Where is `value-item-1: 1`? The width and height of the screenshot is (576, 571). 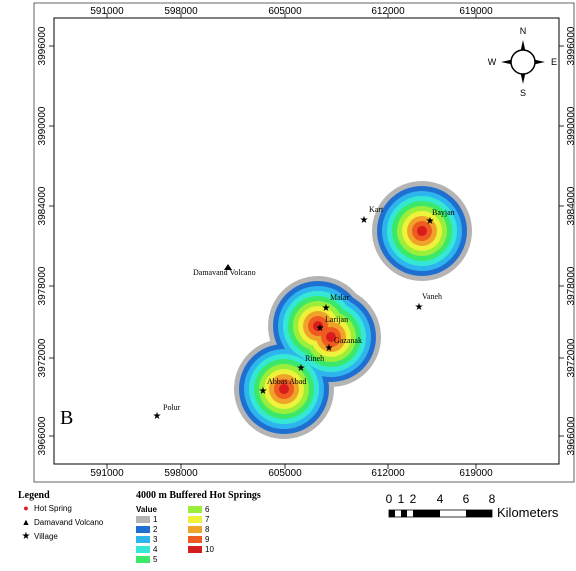
value-item-1: 1 is located at coordinates (162, 519).